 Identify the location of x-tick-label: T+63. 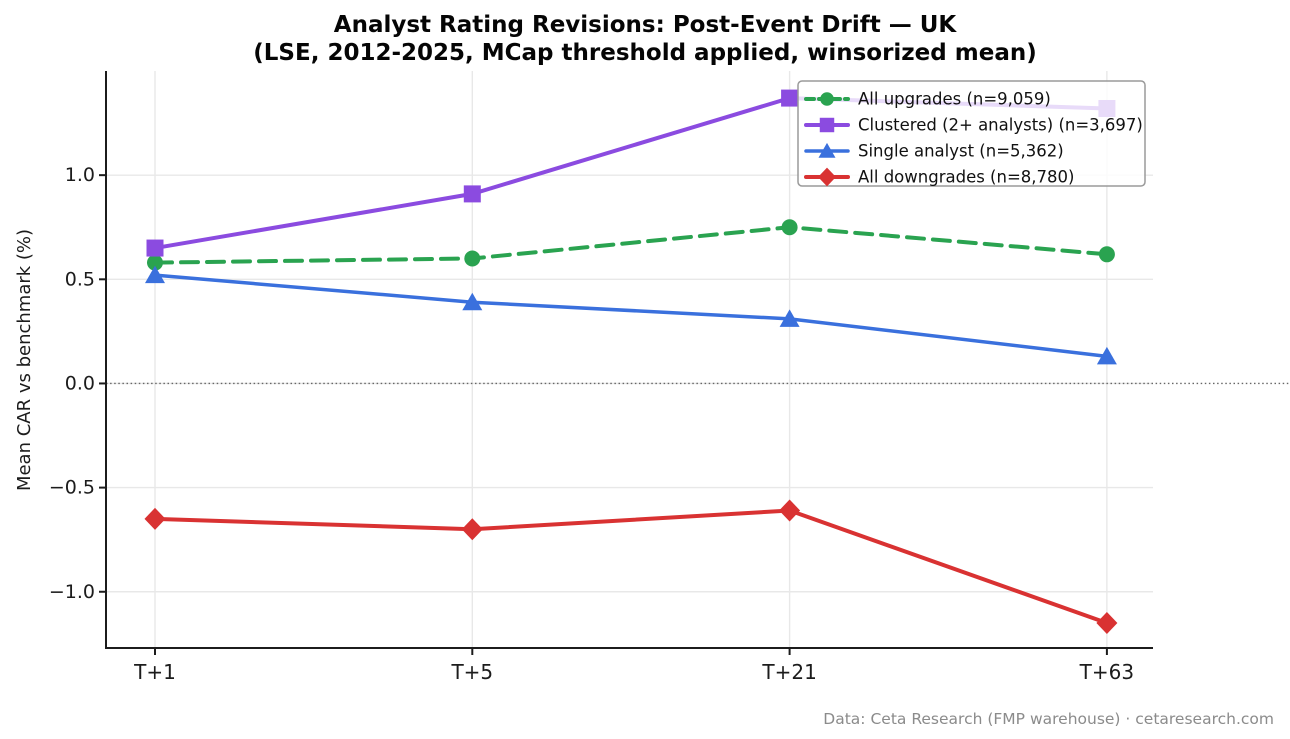
(1106, 672).